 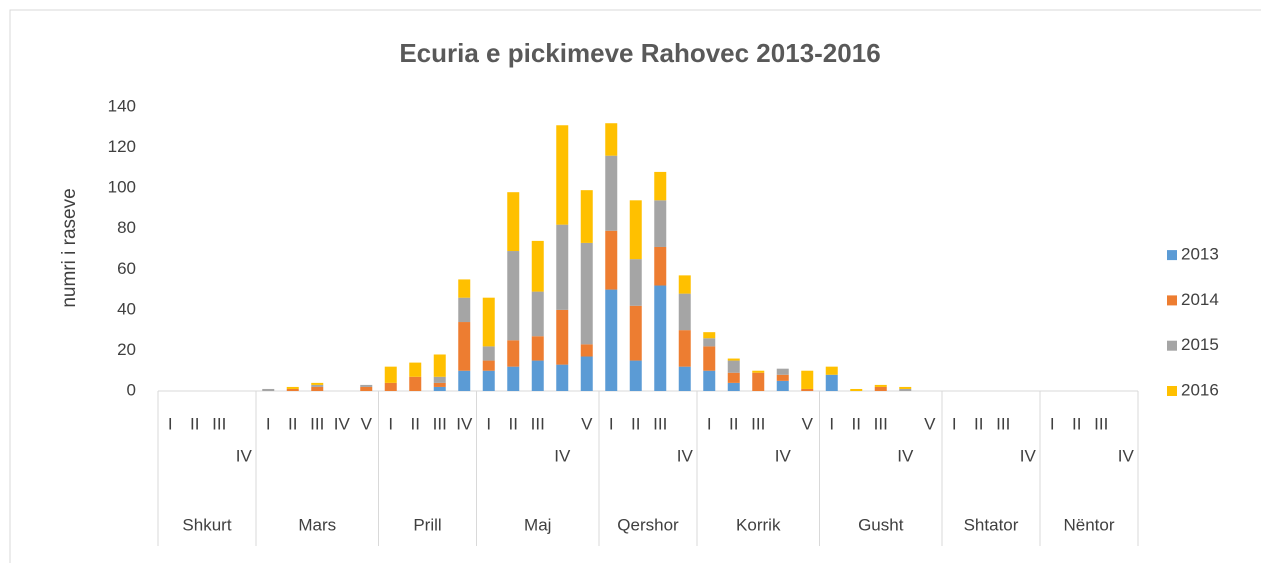 I want to click on legend-label: 2016, so click(x=1200, y=389).